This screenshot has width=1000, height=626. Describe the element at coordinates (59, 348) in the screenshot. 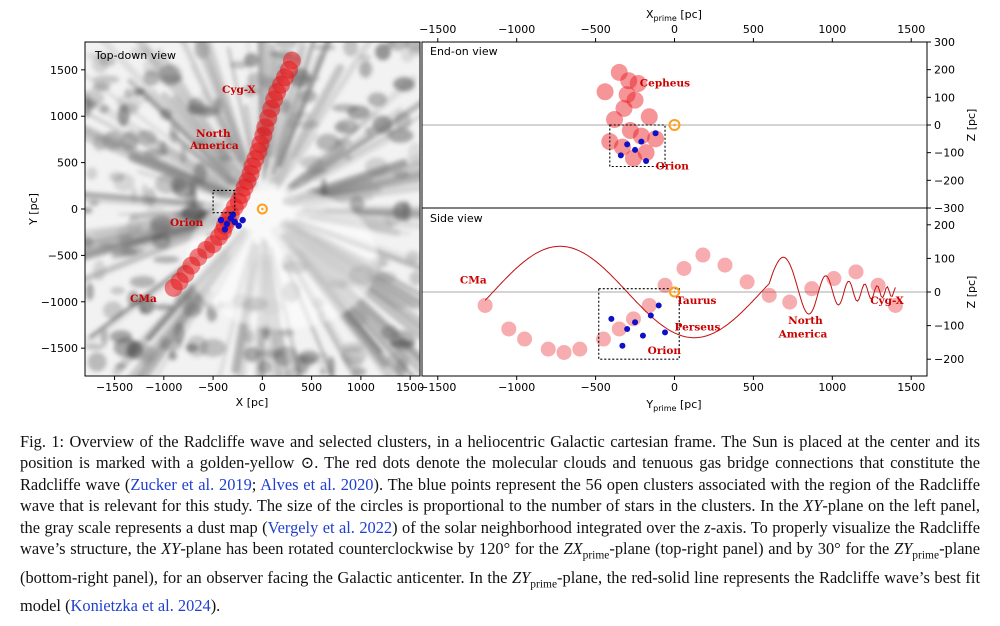

I see `y-tick-label: −1500` at that location.